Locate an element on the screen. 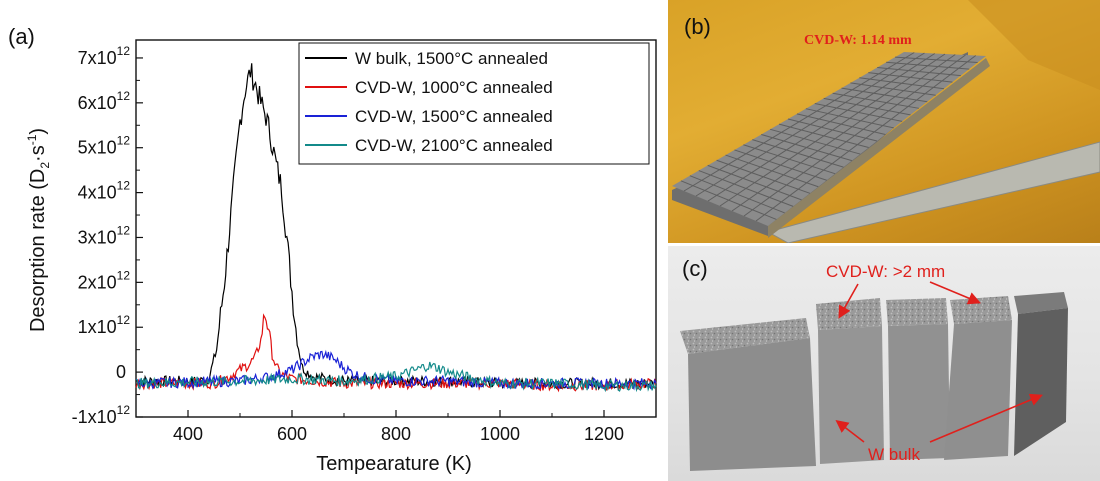 This screenshot has height=481, width=1100. tile-grid is located at coordinates (829, 137).